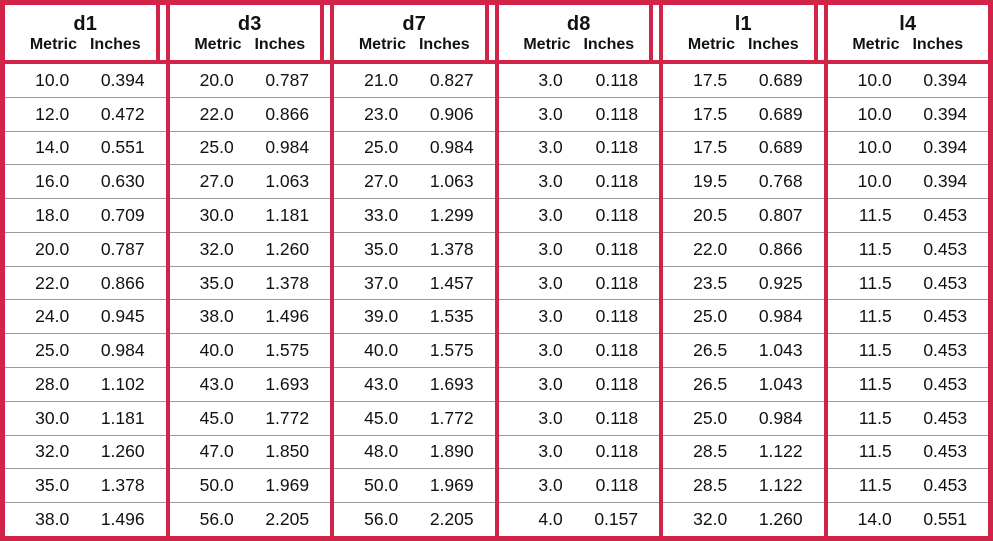  What do you see at coordinates (743, 181) in the screenshot?
I see `table-row: 19.5 0.768` at bounding box center [743, 181].